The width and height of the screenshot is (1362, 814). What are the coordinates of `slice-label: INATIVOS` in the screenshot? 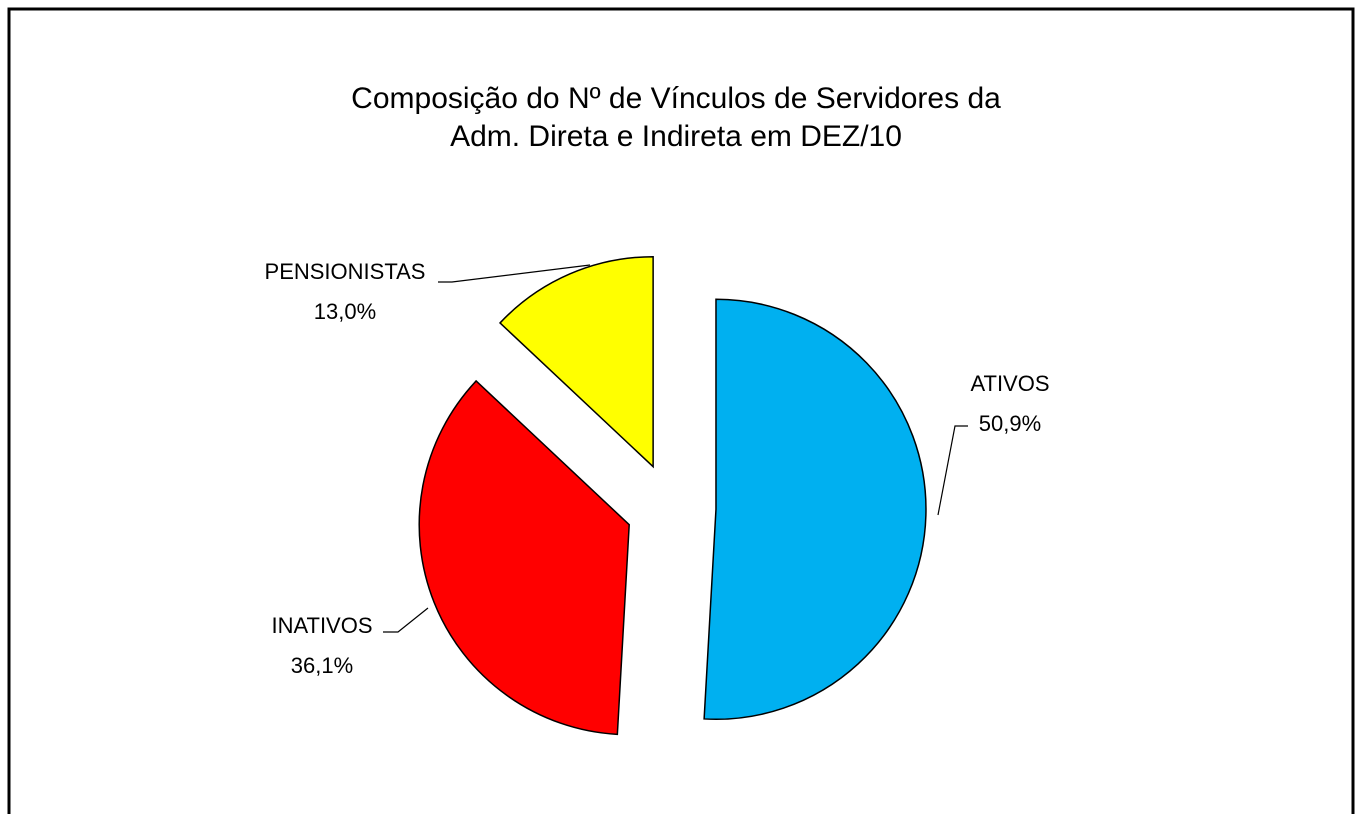 It's located at (321, 625).